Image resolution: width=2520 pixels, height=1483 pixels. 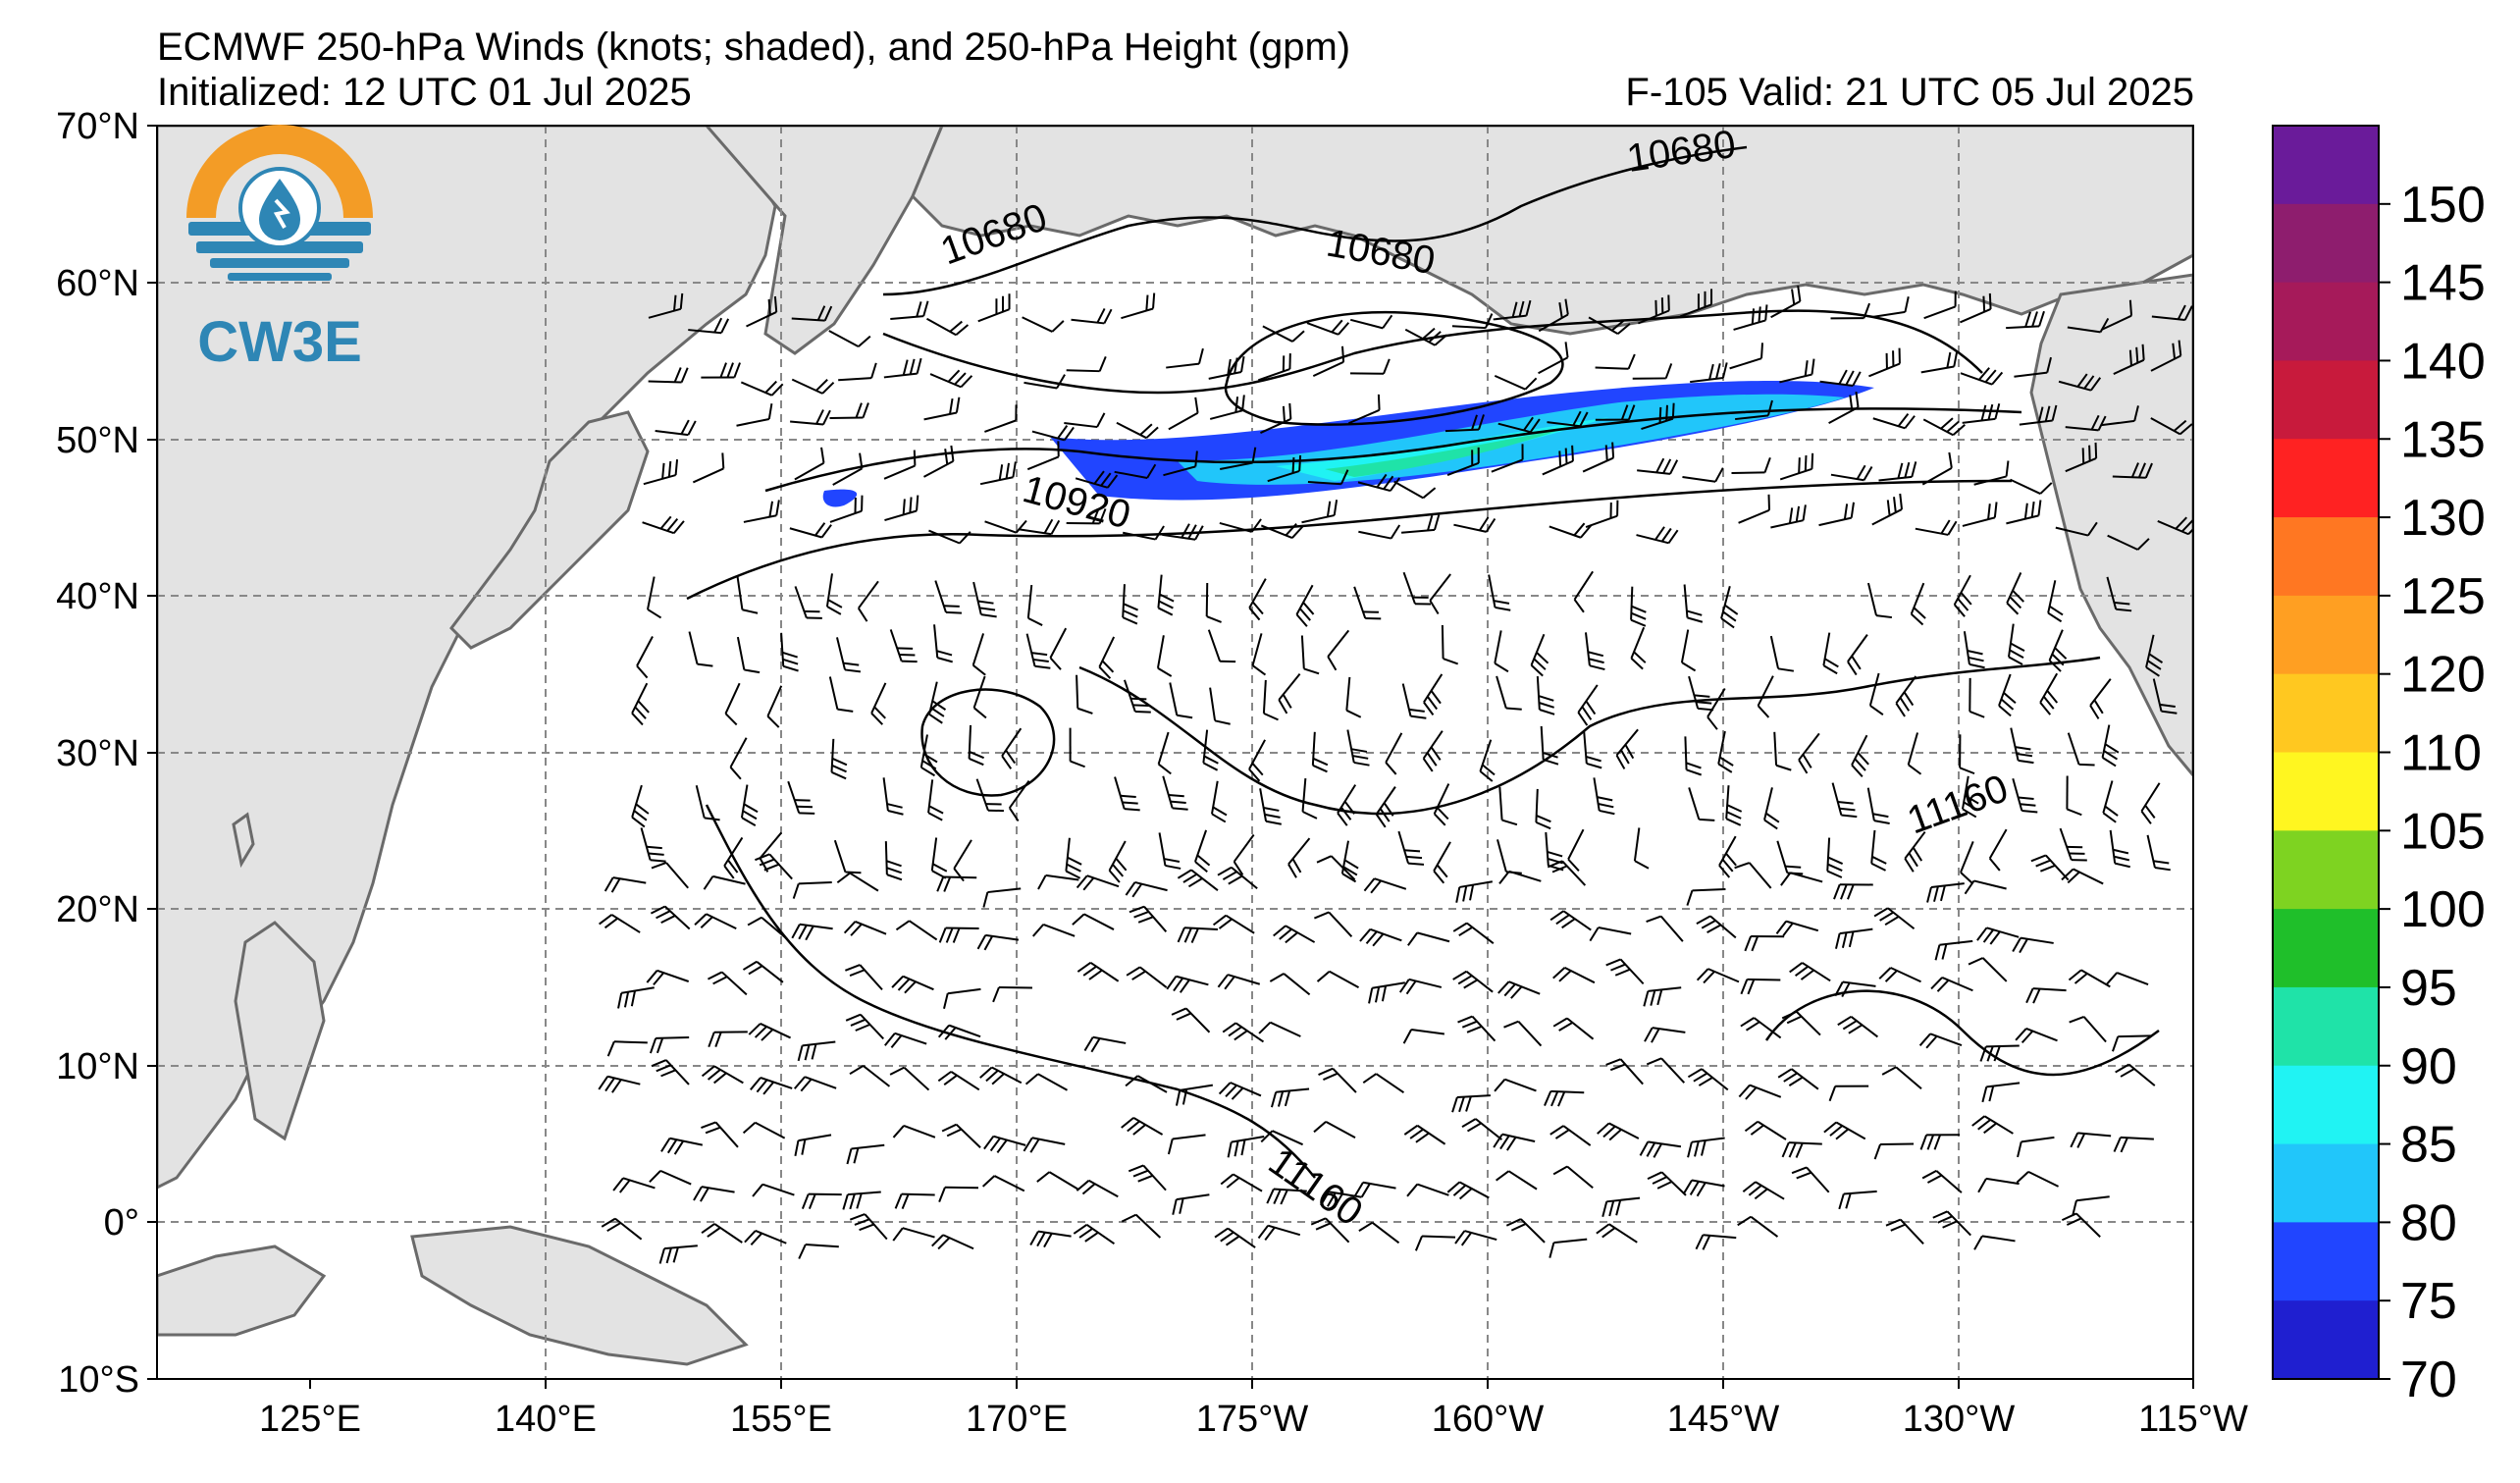 What do you see at coordinates (1432, 352) in the screenshot?
I see `contour-10680-b` at bounding box center [1432, 352].